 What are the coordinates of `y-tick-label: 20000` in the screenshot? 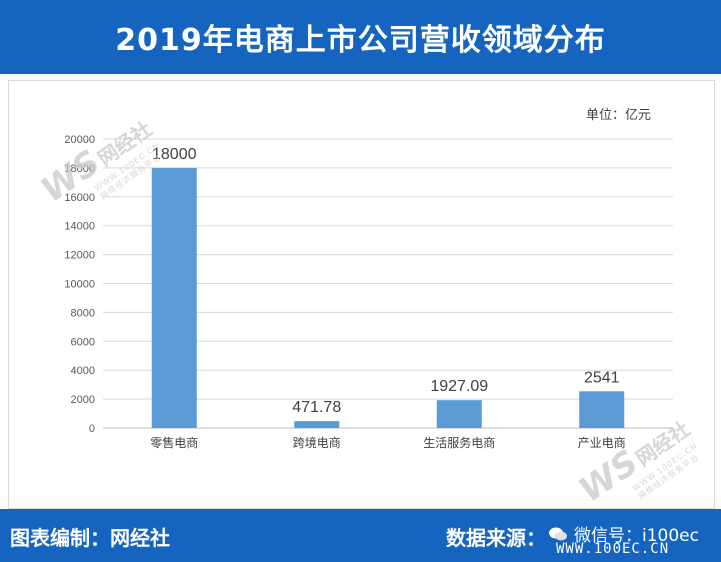 It's located at (79, 140).